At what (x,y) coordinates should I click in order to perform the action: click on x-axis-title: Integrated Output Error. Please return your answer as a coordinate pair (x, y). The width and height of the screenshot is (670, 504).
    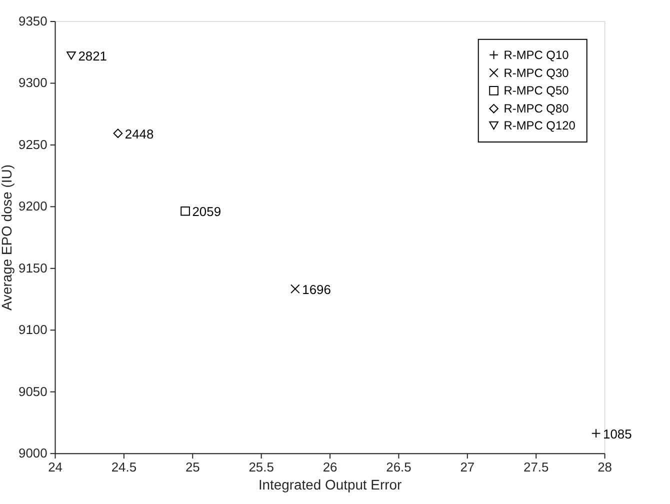
    Looking at the image, I should click on (330, 484).